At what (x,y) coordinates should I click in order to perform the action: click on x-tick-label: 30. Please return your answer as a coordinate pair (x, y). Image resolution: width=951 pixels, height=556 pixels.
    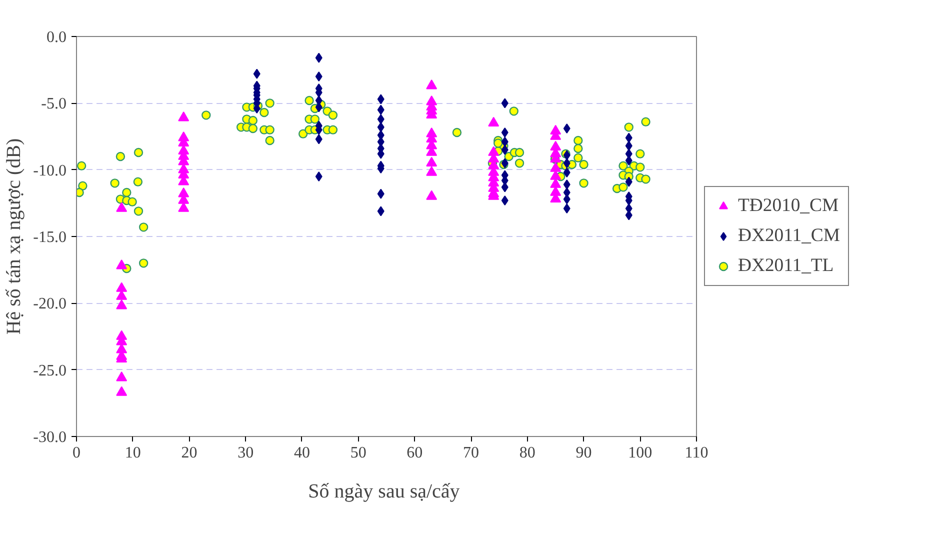
    Looking at the image, I should click on (246, 453).